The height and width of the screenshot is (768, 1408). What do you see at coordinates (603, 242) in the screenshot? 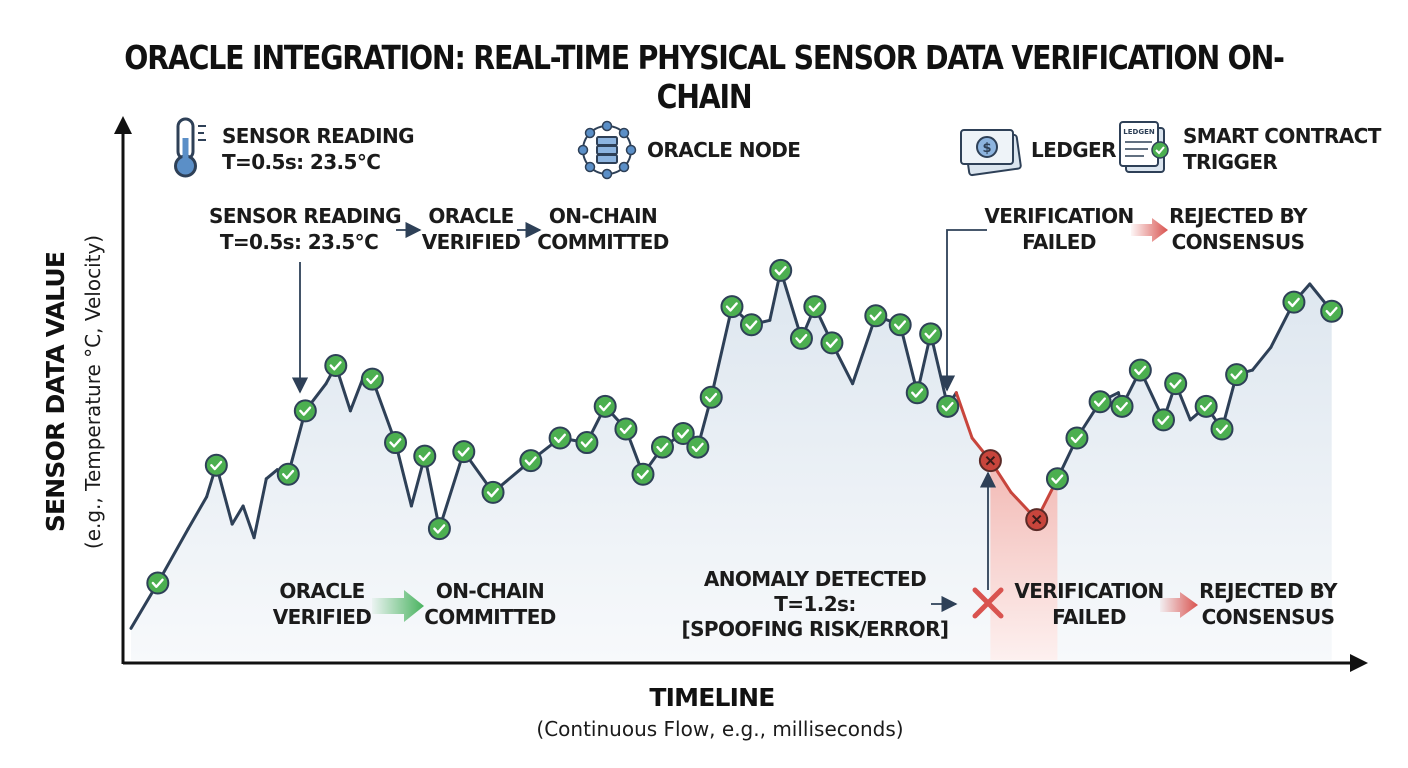
I see `flow-onchain-line2: COMMITTED` at bounding box center [603, 242].